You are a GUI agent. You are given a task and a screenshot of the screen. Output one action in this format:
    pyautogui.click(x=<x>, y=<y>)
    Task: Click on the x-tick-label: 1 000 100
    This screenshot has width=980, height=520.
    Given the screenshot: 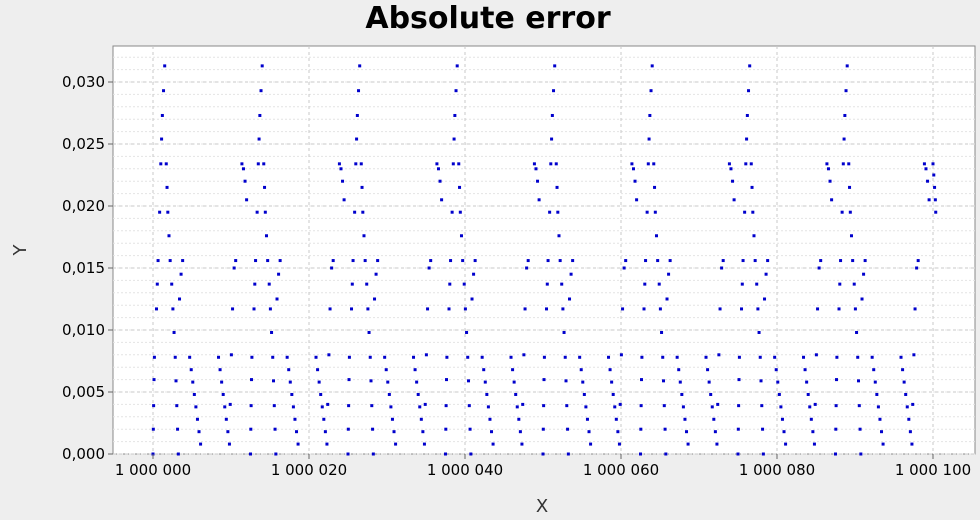 What is the action you would take?
    pyautogui.click(x=933, y=470)
    